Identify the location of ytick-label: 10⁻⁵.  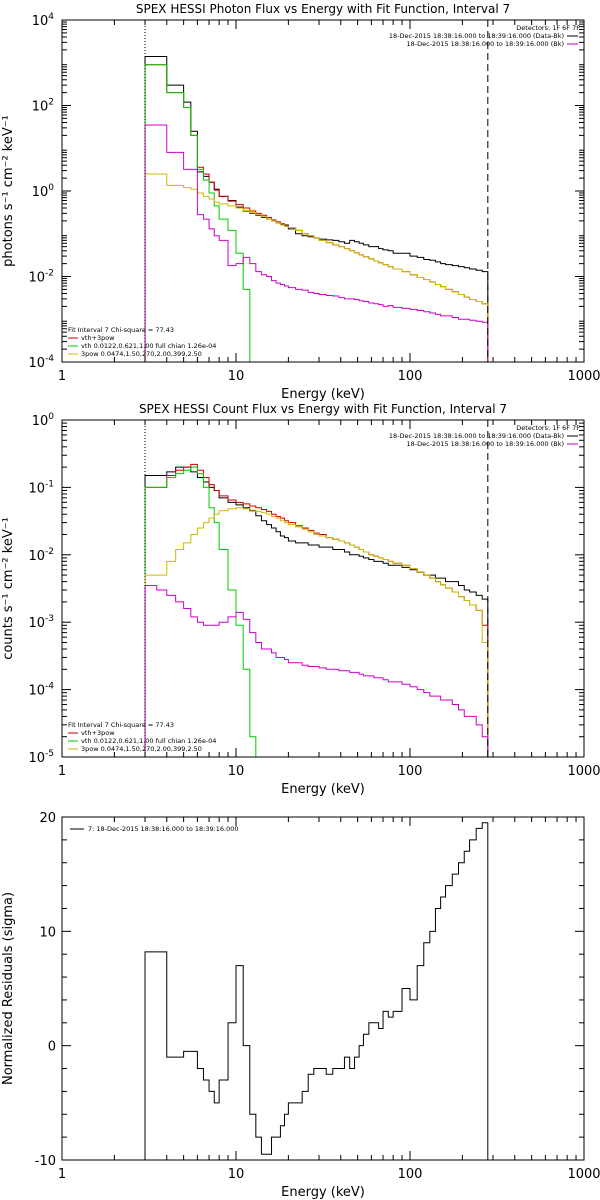
(41, 757).